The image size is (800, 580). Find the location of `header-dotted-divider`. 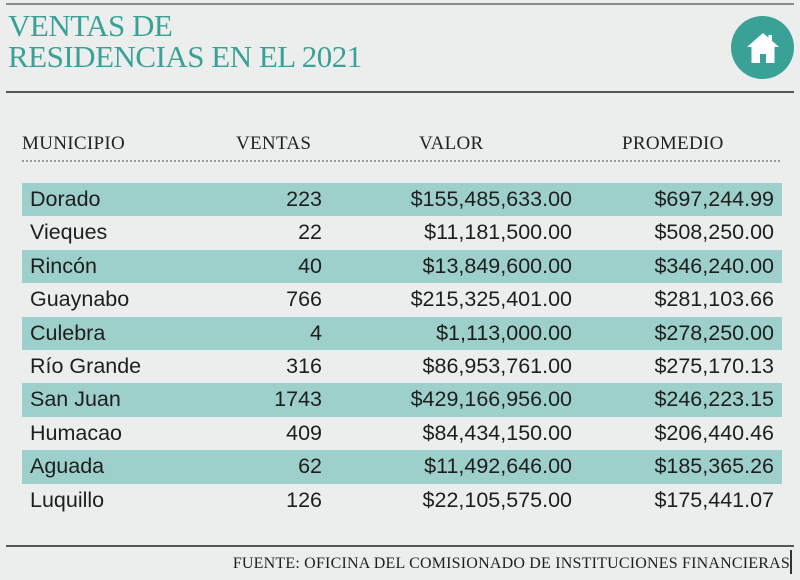

header-dotted-divider is located at coordinates (401, 161).